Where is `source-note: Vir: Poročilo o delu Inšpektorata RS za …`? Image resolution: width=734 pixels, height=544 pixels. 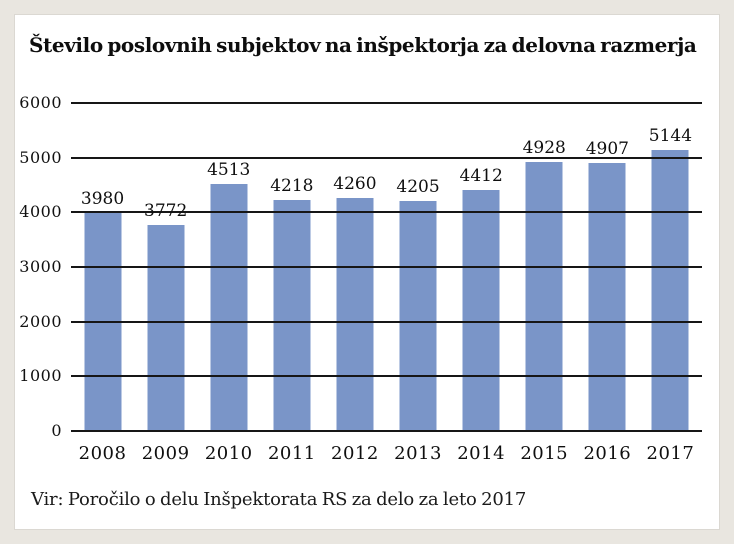
source-note: Vir: Poročilo o delu Inšpektorata RS za … is located at coordinates (279, 499).